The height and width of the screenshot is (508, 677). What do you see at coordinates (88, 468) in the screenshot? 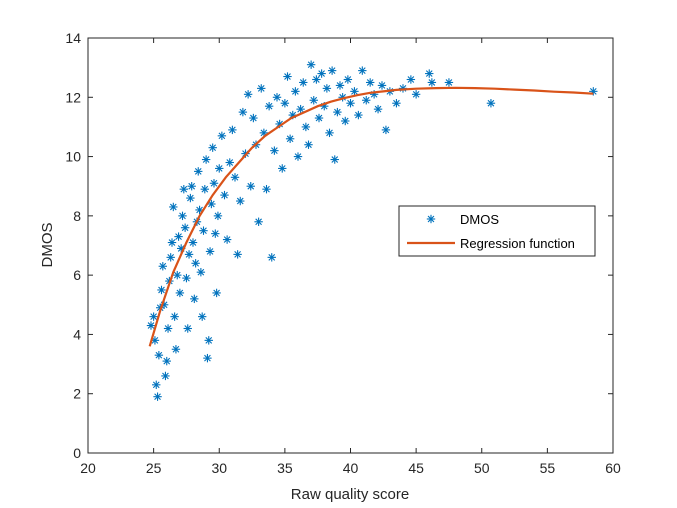
I see `x-tick-label: 20` at bounding box center [88, 468].